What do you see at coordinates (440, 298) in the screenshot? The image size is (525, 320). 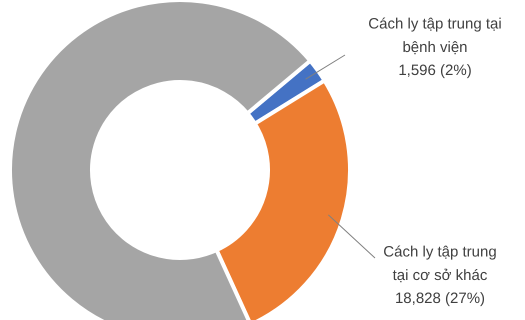 I see `data-label: 18,828 (27%)` at bounding box center [440, 298].